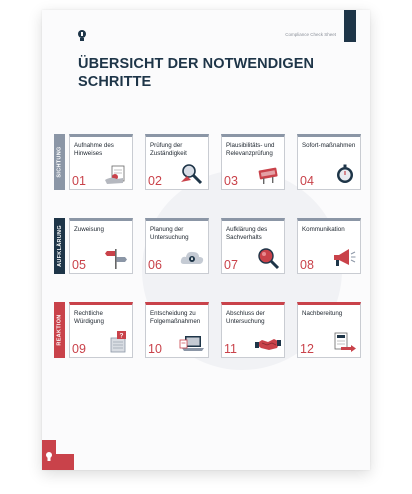 The image size is (412, 494). What do you see at coordinates (268, 344) in the screenshot?
I see `handshake-icon` at bounding box center [268, 344].